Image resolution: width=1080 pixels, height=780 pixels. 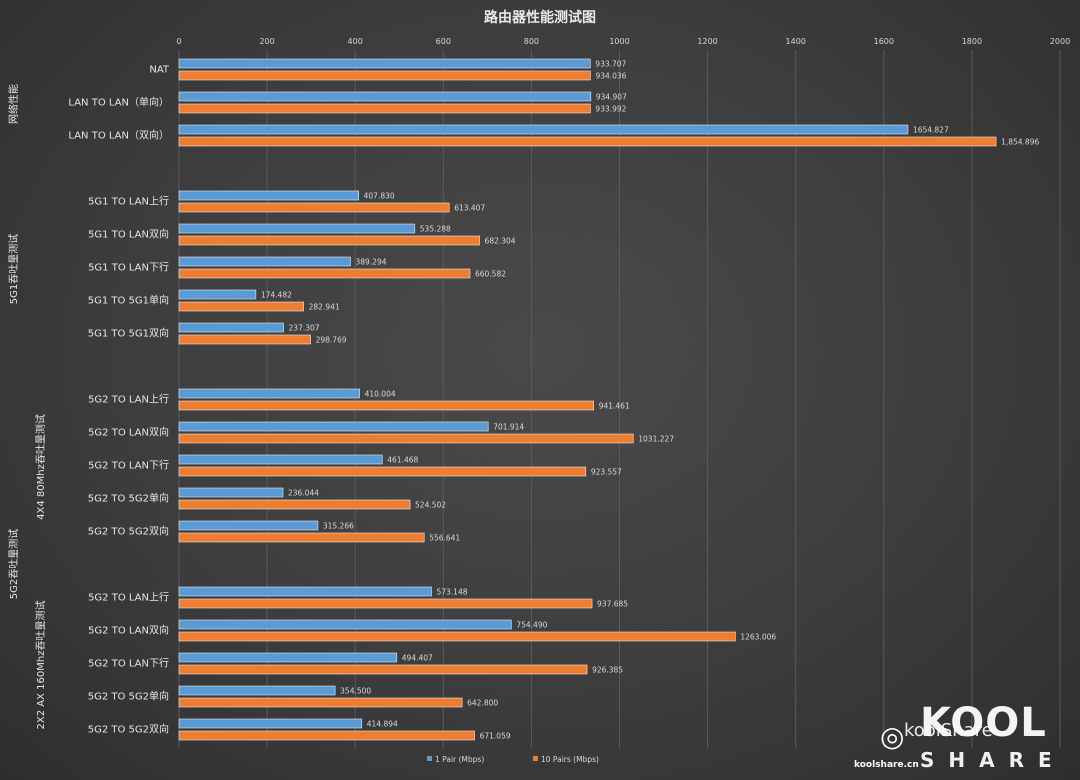 What do you see at coordinates (570, 759) in the screenshot?
I see `legend-label: 10 Pairs (Mbps)` at bounding box center [570, 759].